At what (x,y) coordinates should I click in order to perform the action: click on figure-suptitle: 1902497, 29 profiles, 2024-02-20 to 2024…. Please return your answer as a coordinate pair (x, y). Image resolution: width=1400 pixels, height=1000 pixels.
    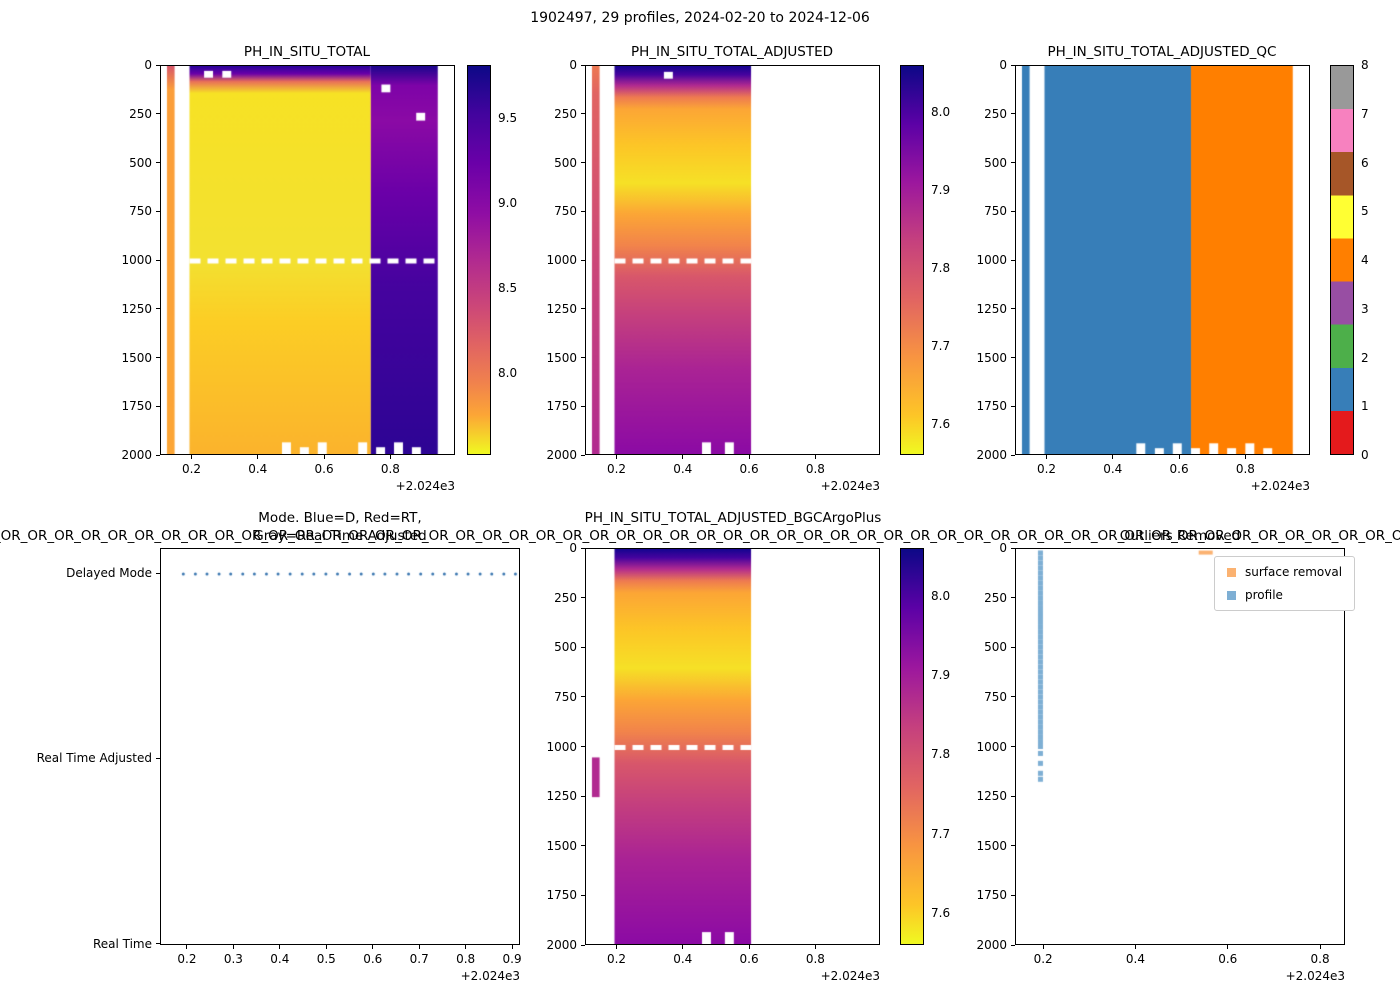
    Looking at the image, I should click on (700, 18).